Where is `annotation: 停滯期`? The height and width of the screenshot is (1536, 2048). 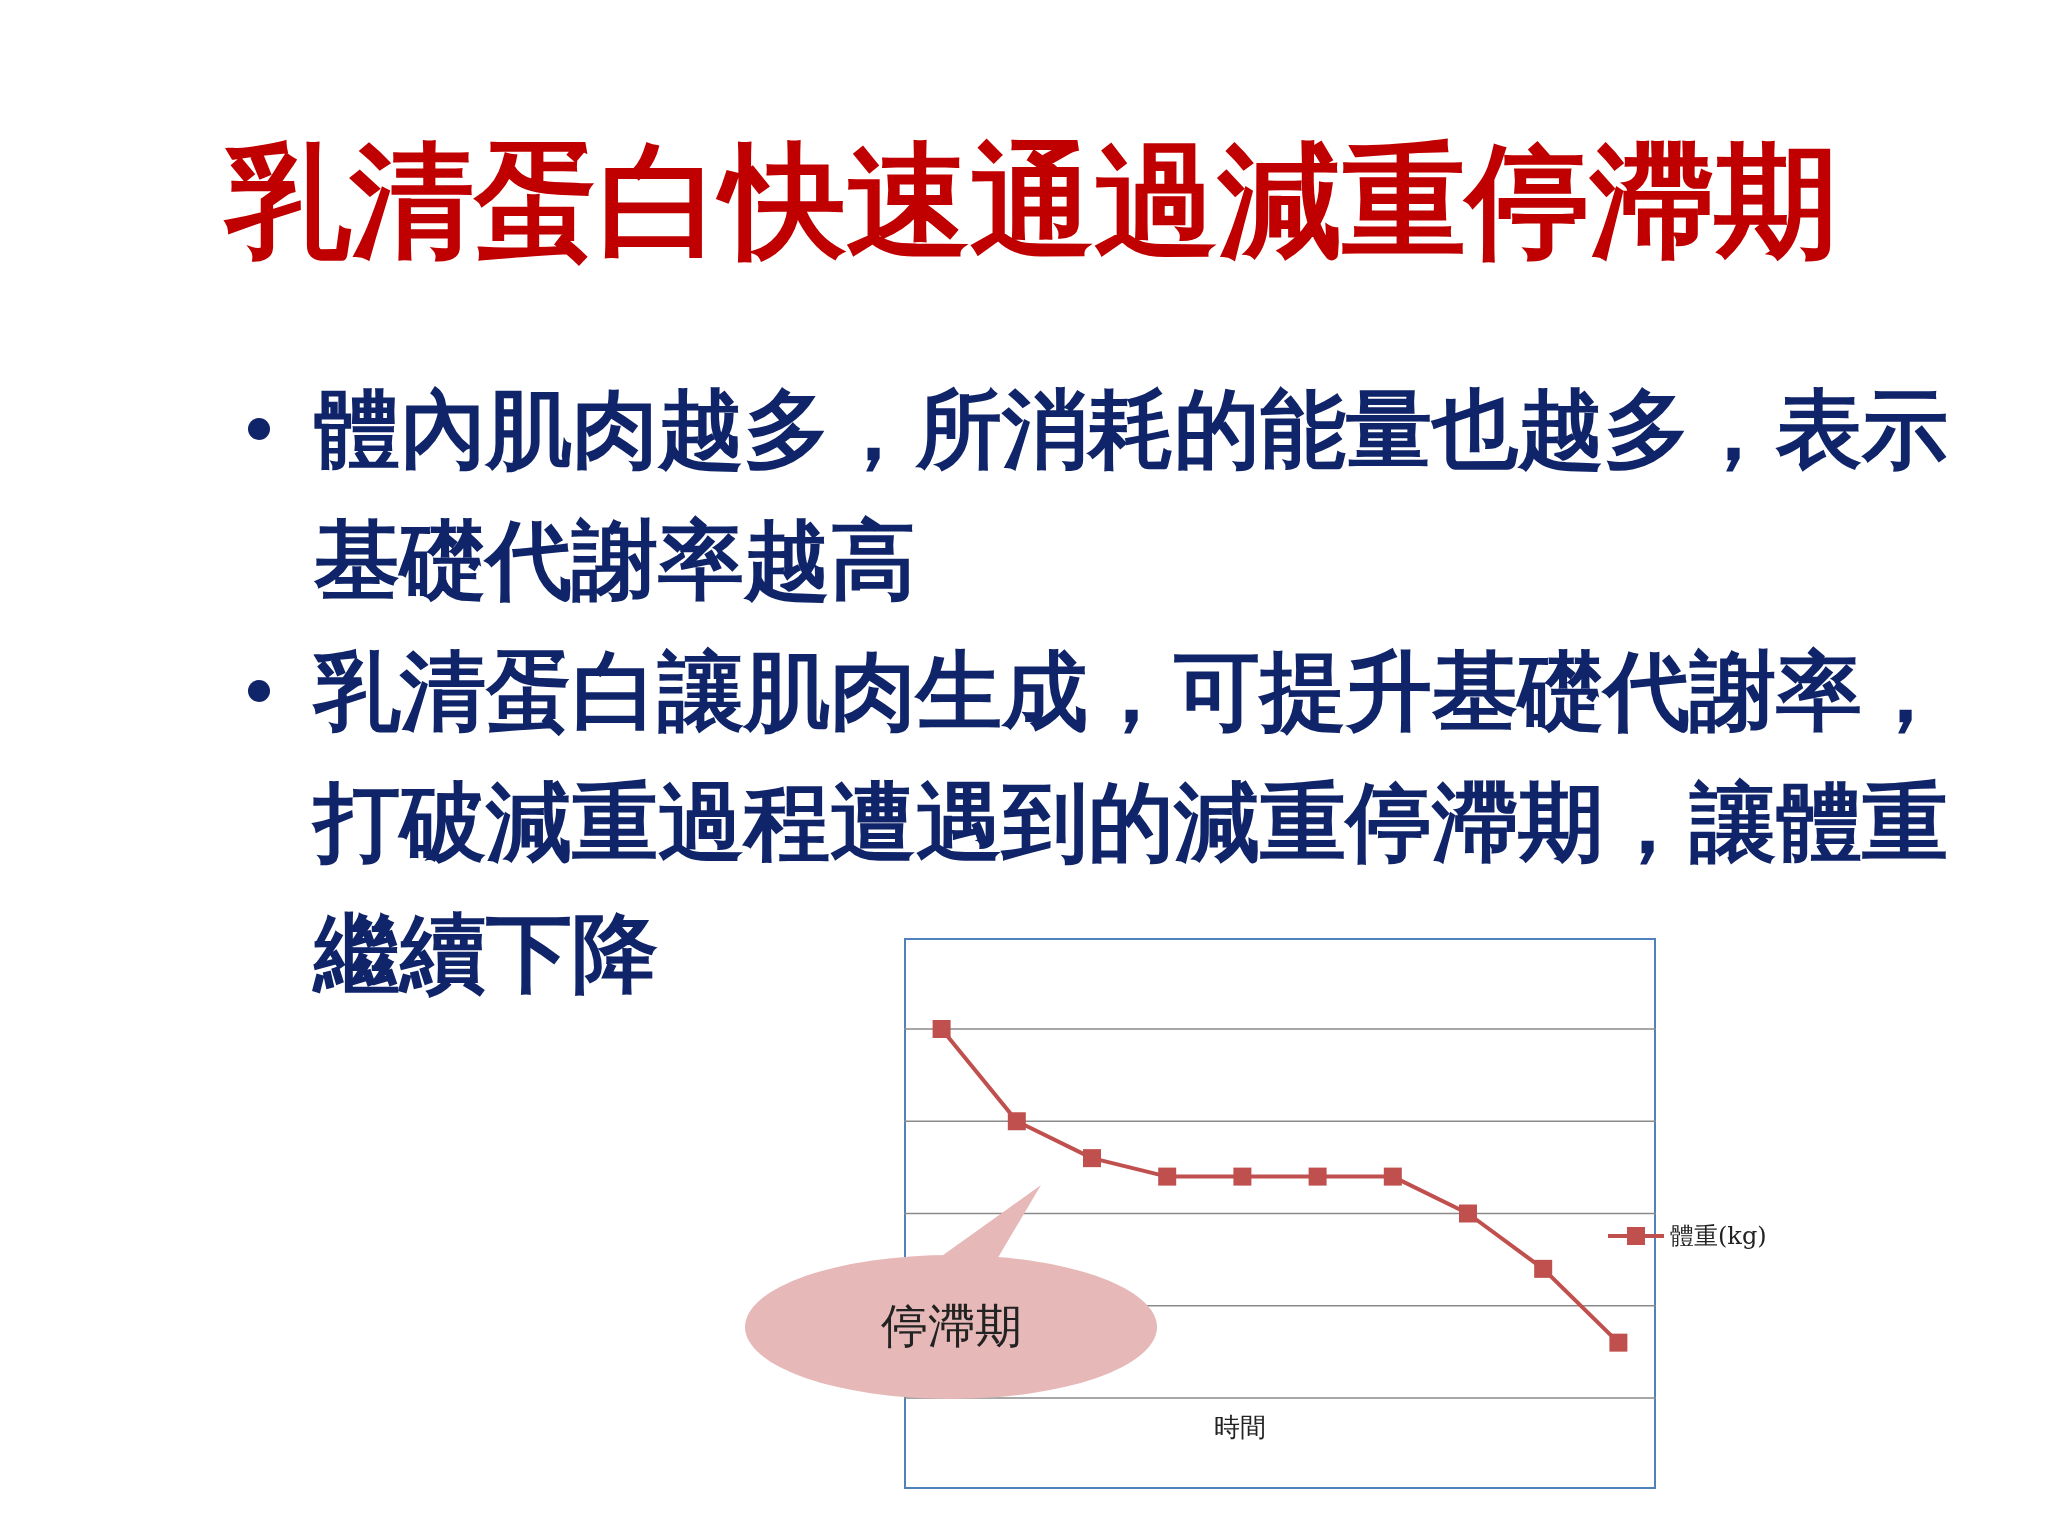 annotation: 停滯期 is located at coordinates (951, 1326).